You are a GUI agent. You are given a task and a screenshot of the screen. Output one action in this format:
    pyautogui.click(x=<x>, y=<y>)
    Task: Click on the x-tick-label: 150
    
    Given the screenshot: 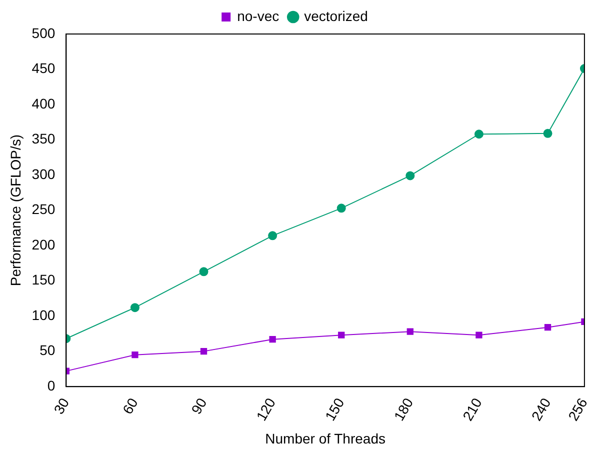 What is the action you would take?
    pyautogui.click(x=335, y=409)
    